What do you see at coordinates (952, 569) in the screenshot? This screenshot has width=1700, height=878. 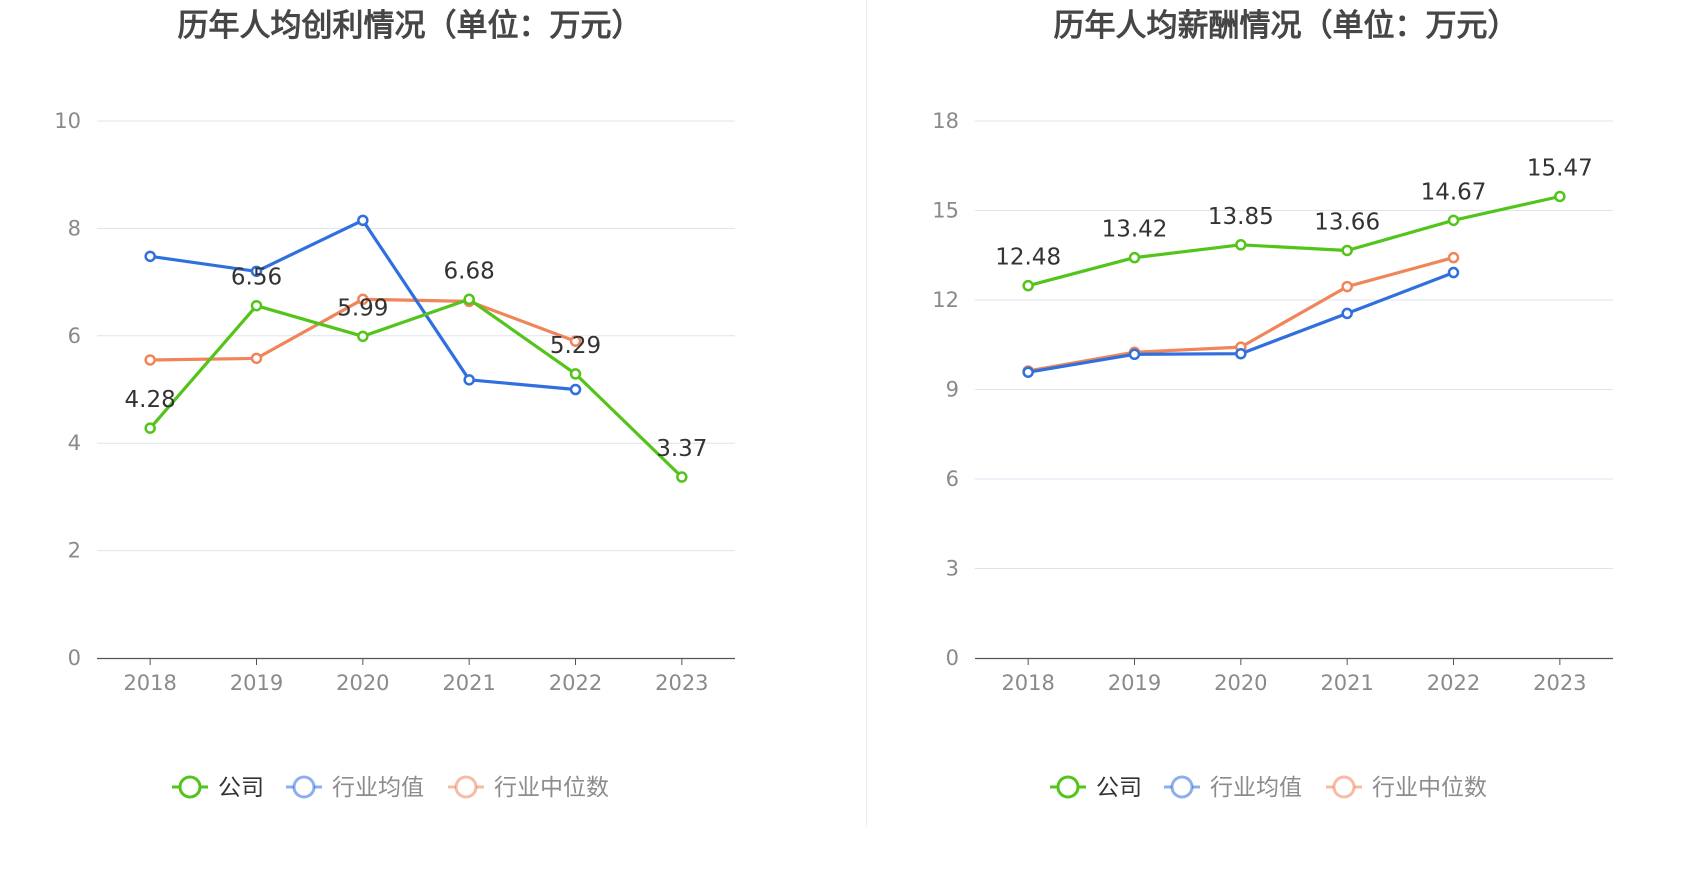 I see `y-tick-label: 3` at bounding box center [952, 569].